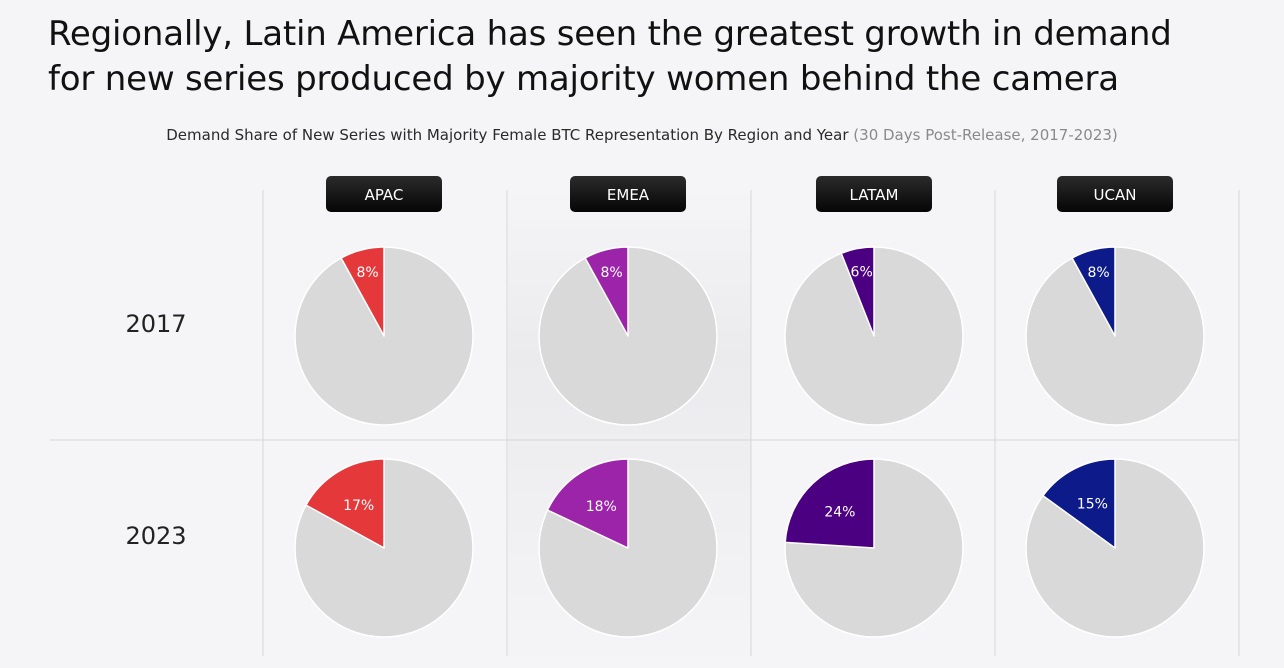  Describe the element at coordinates (1093, 291) in the screenshot. I see `pie-slice-ucan-2017` at that location.